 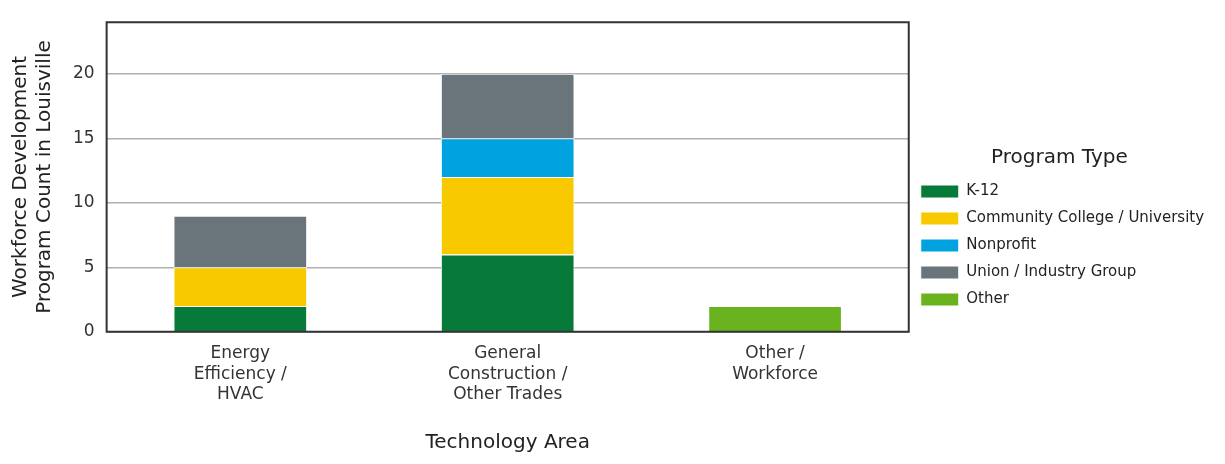 I want to click on legend-label: Nonprofit, so click(x=1001, y=244).